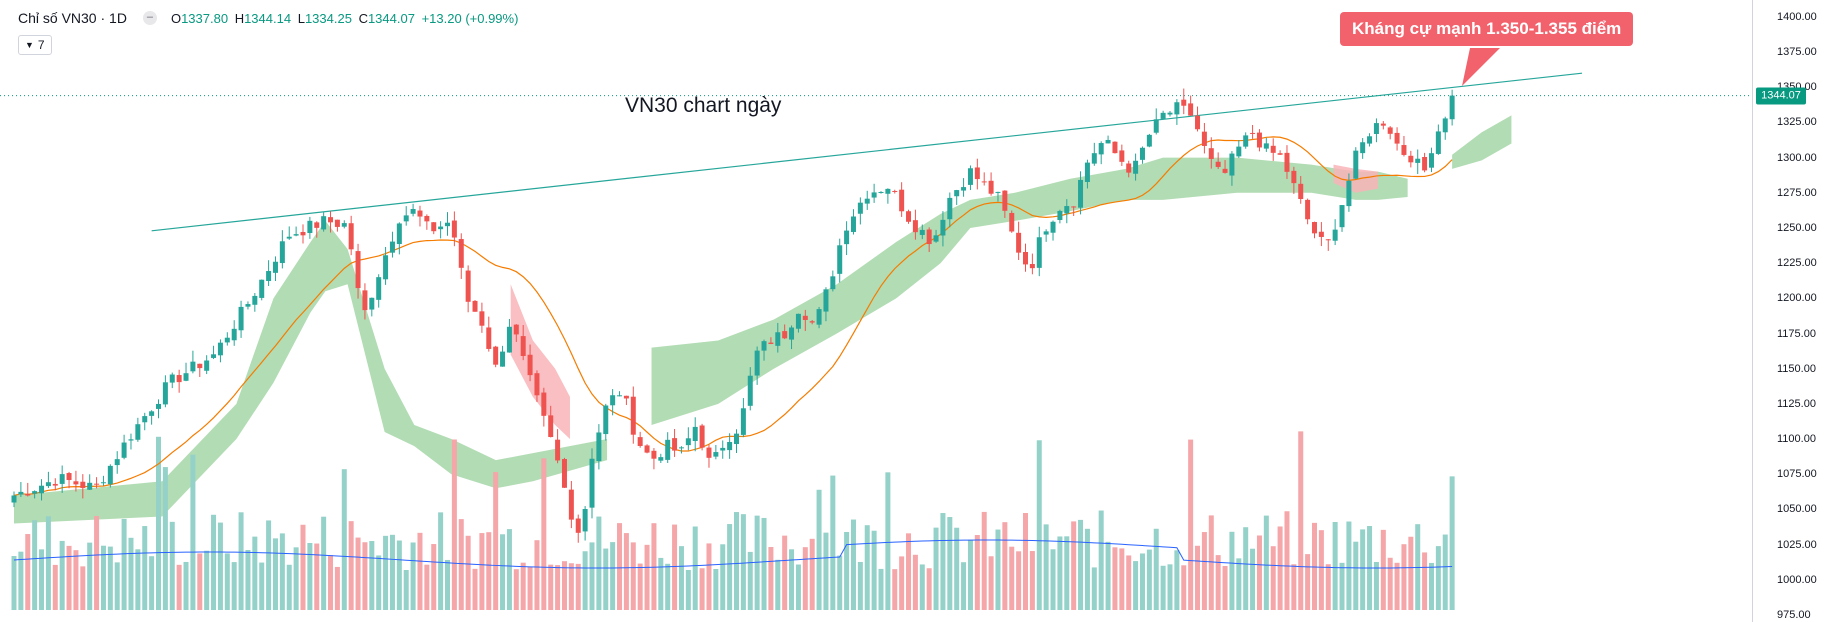 The image size is (1832, 622). What do you see at coordinates (149, 18) in the screenshot?
I see `legend-menu-icon: –` at bounding box center [149, 18].